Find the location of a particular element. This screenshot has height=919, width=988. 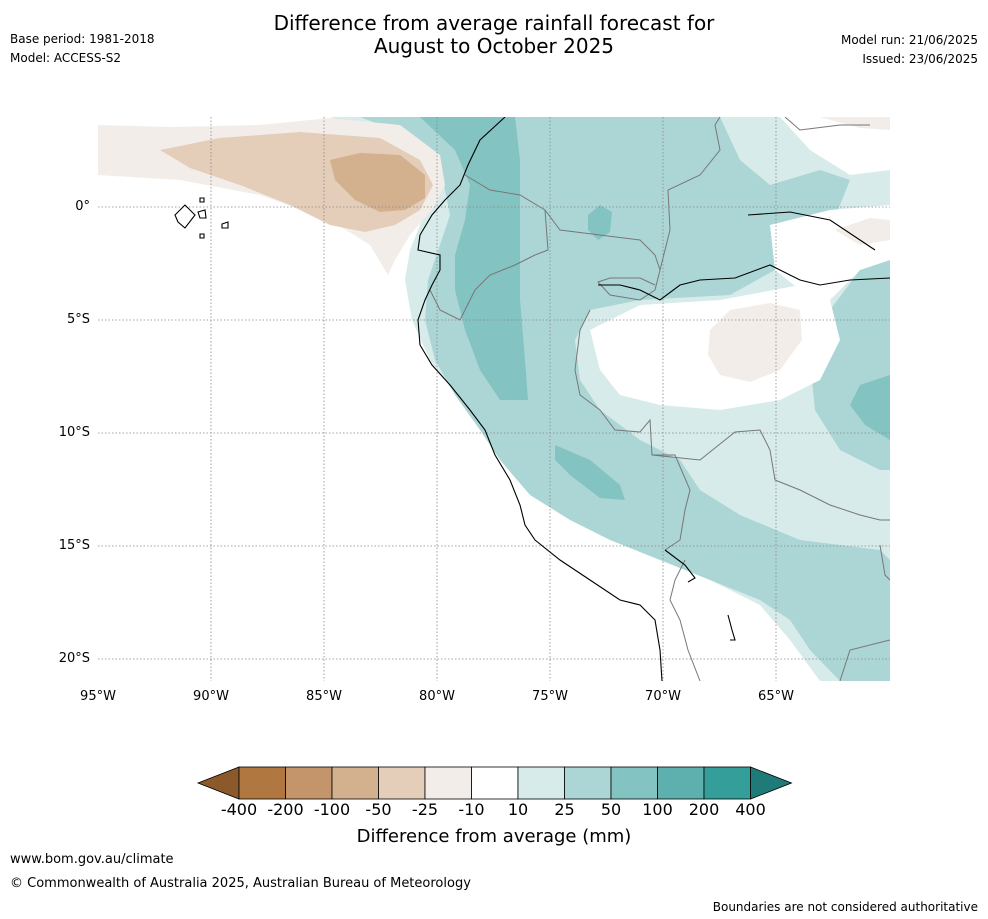

base-period-label: Base period: 1981-2018 is located at coordinates (82, 39).